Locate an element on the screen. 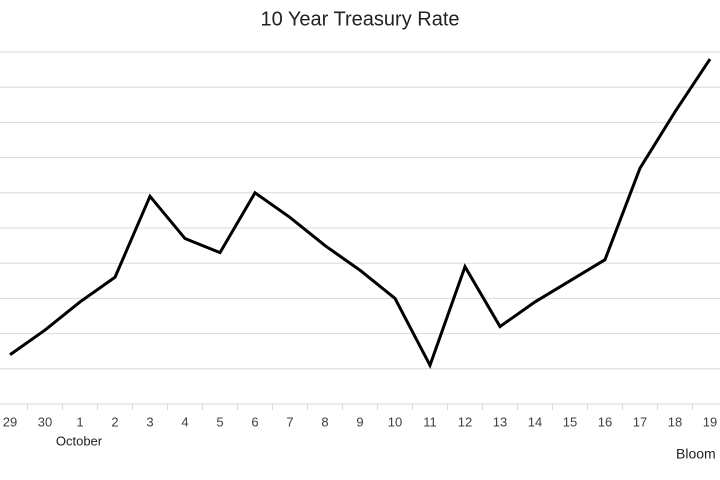  x-tick-label: 12 is located at coordinates (465, 421).